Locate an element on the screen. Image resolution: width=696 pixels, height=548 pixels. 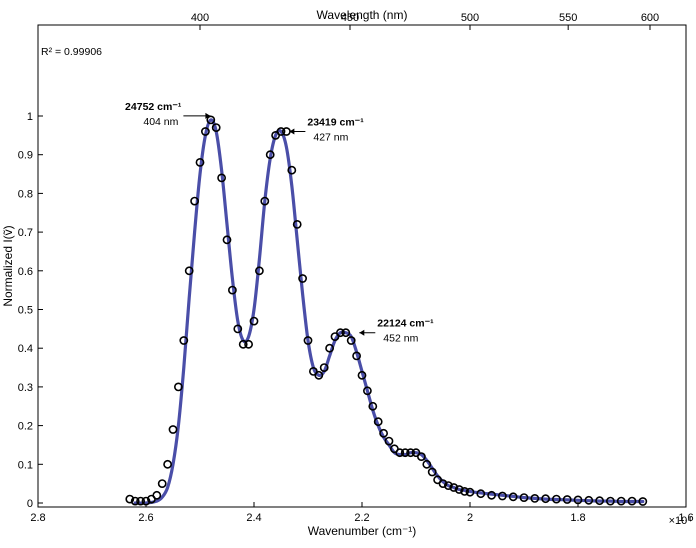
r-squared-label: R² = 0.99906 is located at coordinates (71, 52).